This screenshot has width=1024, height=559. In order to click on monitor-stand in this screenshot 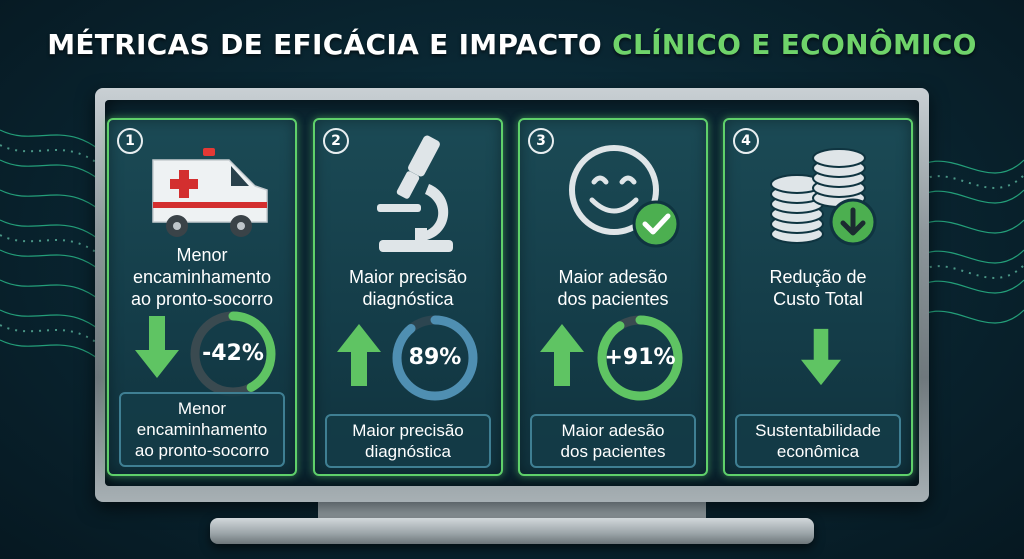, I will do `click(512, 531)`.